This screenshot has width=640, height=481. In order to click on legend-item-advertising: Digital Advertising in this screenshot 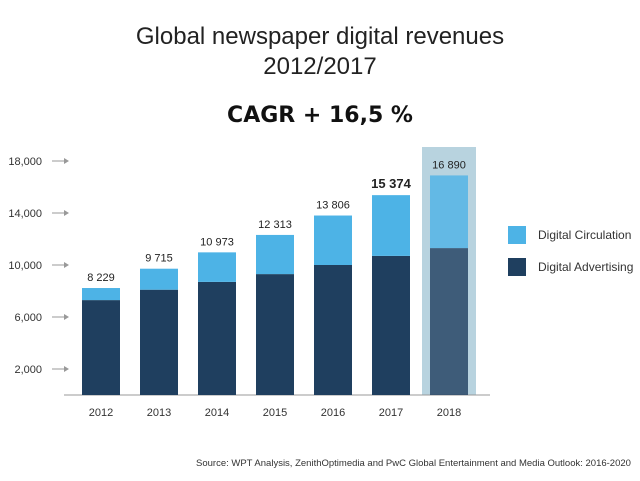, I will do `click(570, 267)`.